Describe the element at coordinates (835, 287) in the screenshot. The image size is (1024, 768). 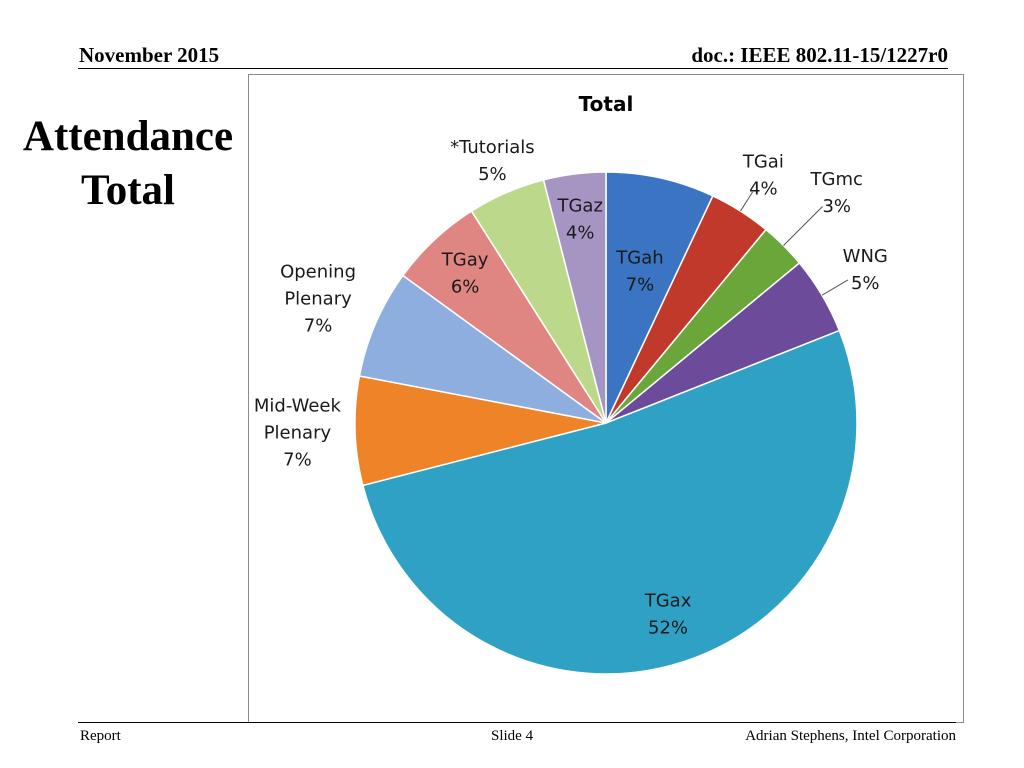
I see `leader-line-wng` at that location.